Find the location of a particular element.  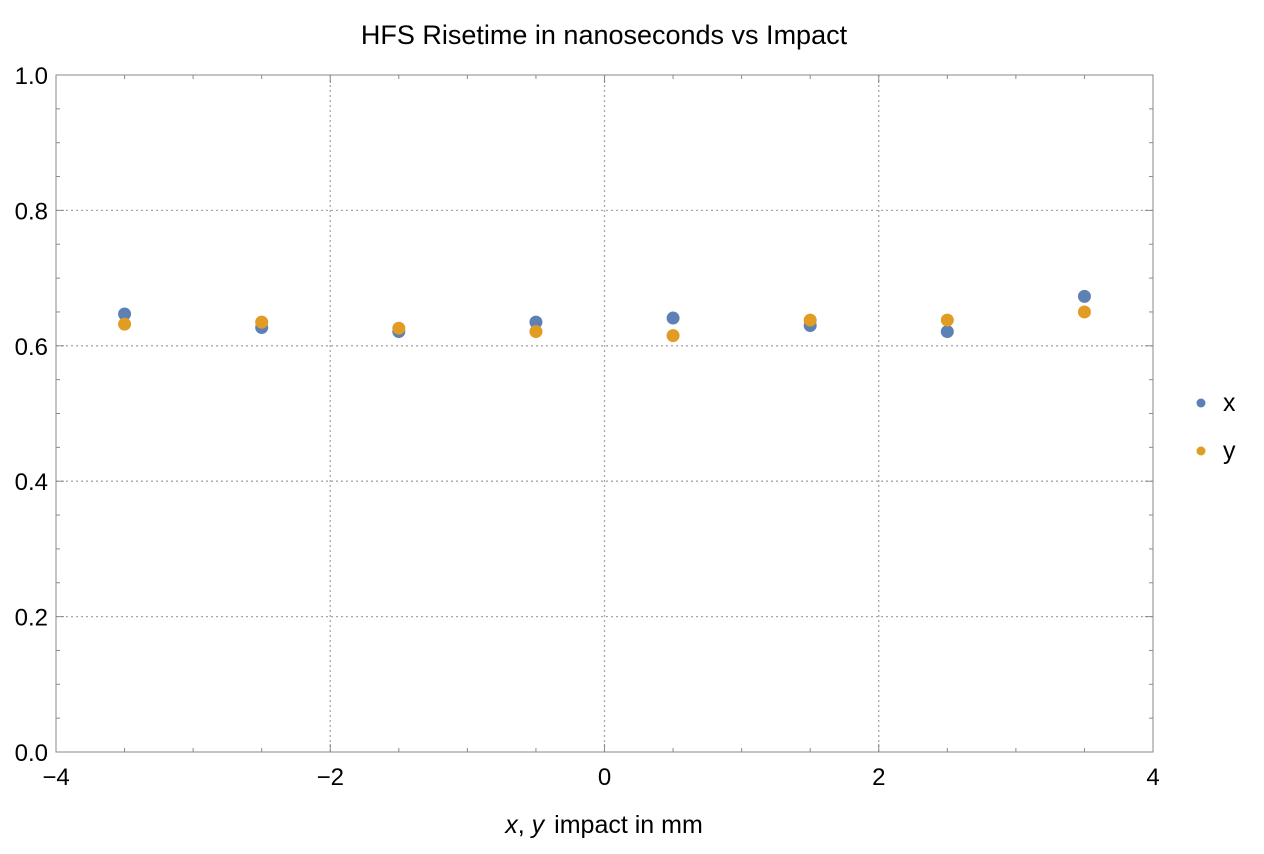

x-axis-label-var2: y is located at coordinates (538, 825).